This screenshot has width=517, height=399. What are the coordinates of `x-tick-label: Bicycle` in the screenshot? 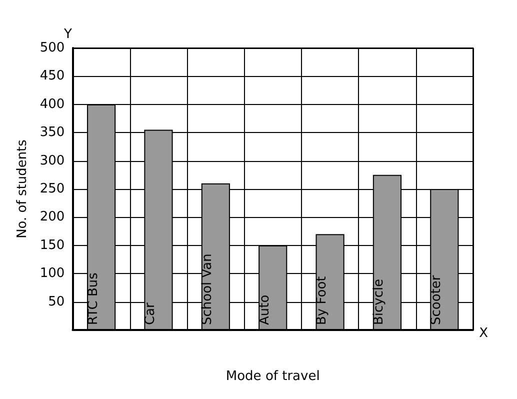 It's located at (379, 301).